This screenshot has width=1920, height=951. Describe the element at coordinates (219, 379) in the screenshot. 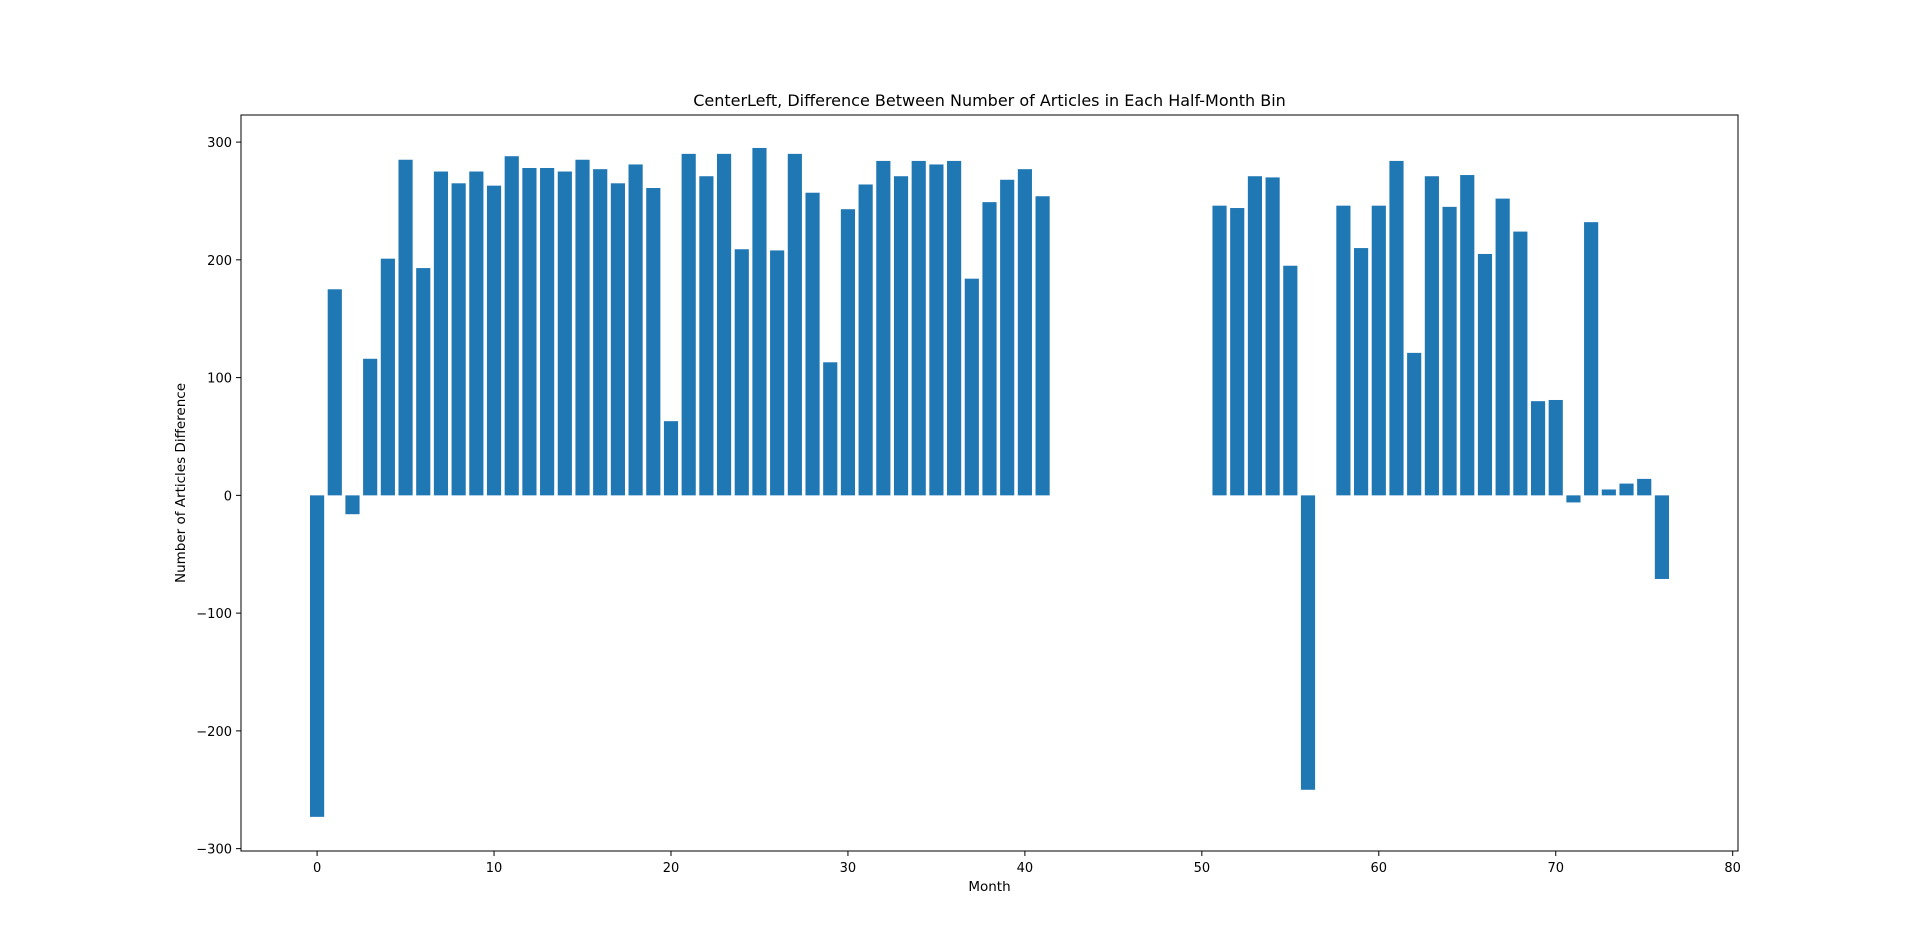

I see `y-tick-label: 100` at that location.